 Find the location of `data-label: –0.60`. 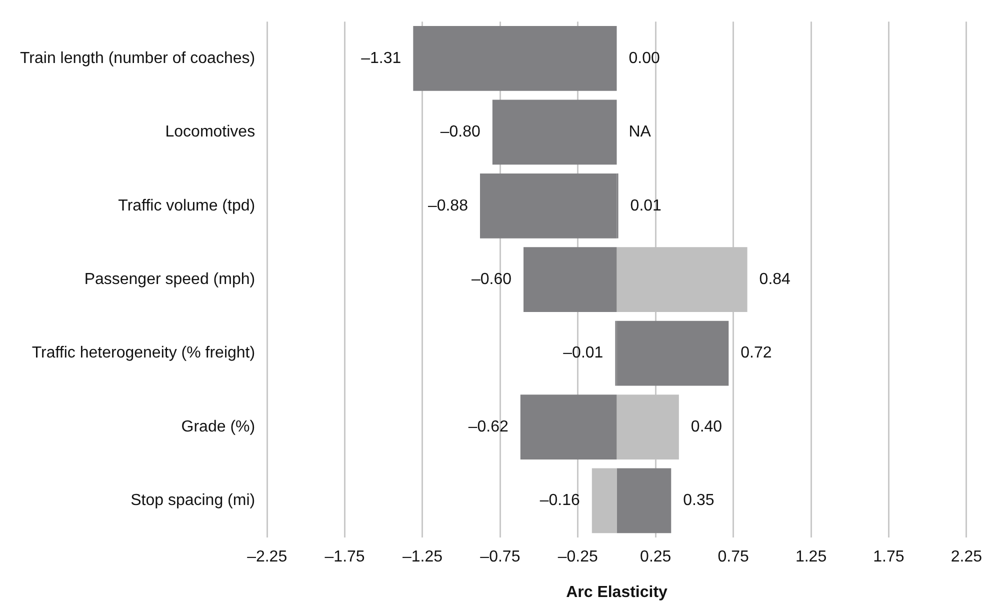

data-label: –0.60 is located at coordinates (491, 279).